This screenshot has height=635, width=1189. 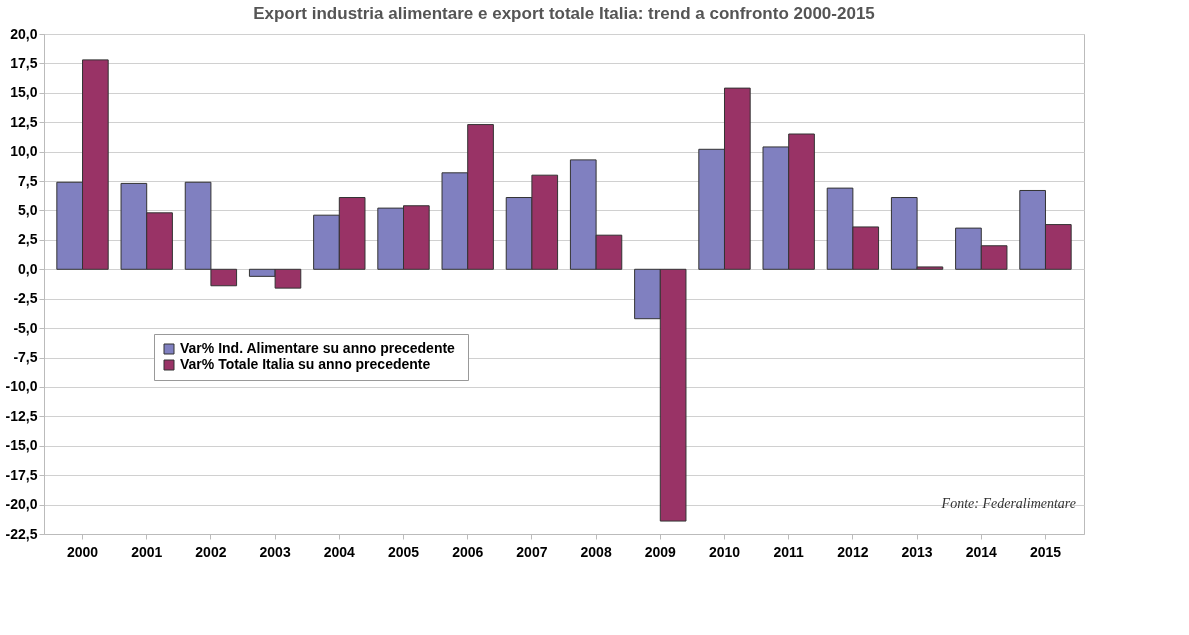 I want to click on y-tick-label: -5,0, so click(x=25, y=327).